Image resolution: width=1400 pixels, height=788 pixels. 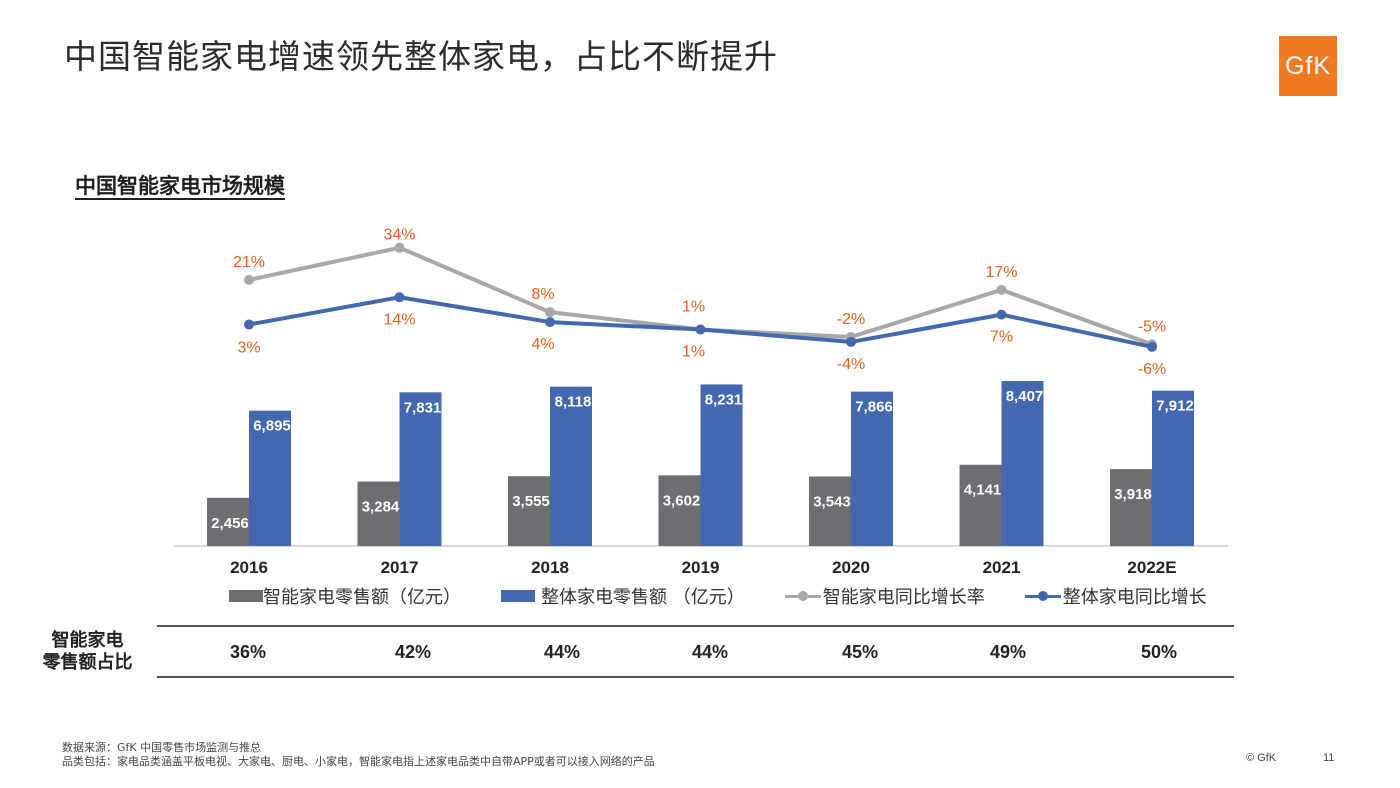 I want to click on smart-growth-point-2018, so click(x=550, y=312).